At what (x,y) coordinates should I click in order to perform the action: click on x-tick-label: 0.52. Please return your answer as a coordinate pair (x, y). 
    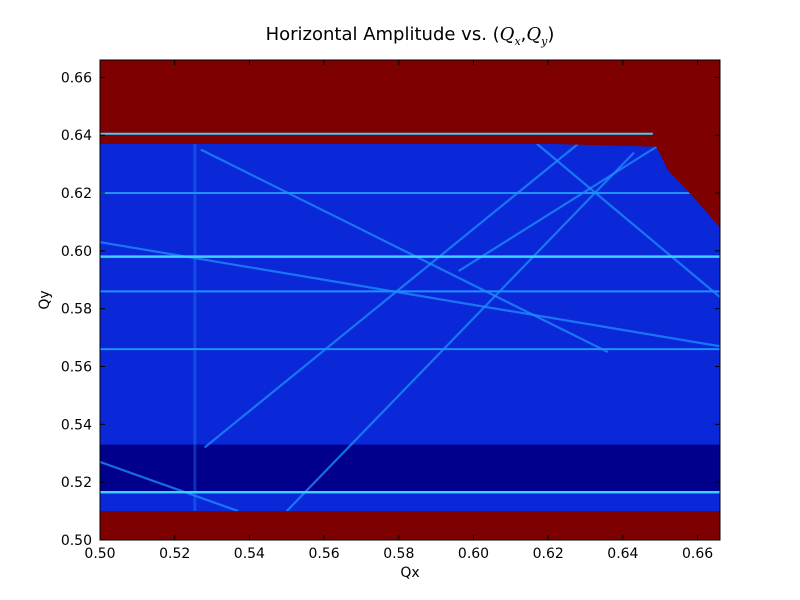
    Looking at the image, I should click on (174, 554).